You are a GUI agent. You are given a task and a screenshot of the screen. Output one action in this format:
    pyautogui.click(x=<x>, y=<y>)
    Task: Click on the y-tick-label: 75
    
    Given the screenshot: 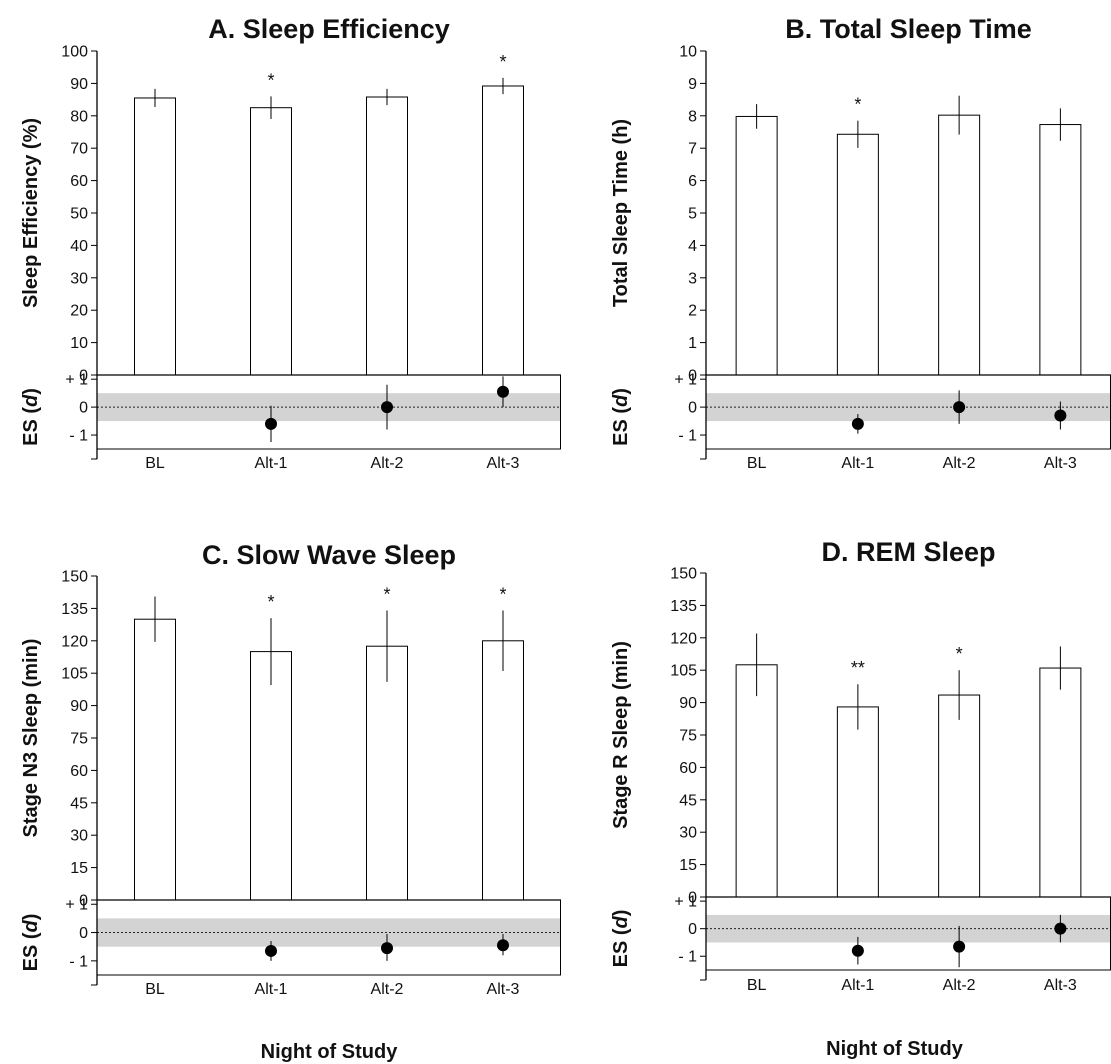 What is the action you would take?
    pyautogui.click(x=79, y=739)
    